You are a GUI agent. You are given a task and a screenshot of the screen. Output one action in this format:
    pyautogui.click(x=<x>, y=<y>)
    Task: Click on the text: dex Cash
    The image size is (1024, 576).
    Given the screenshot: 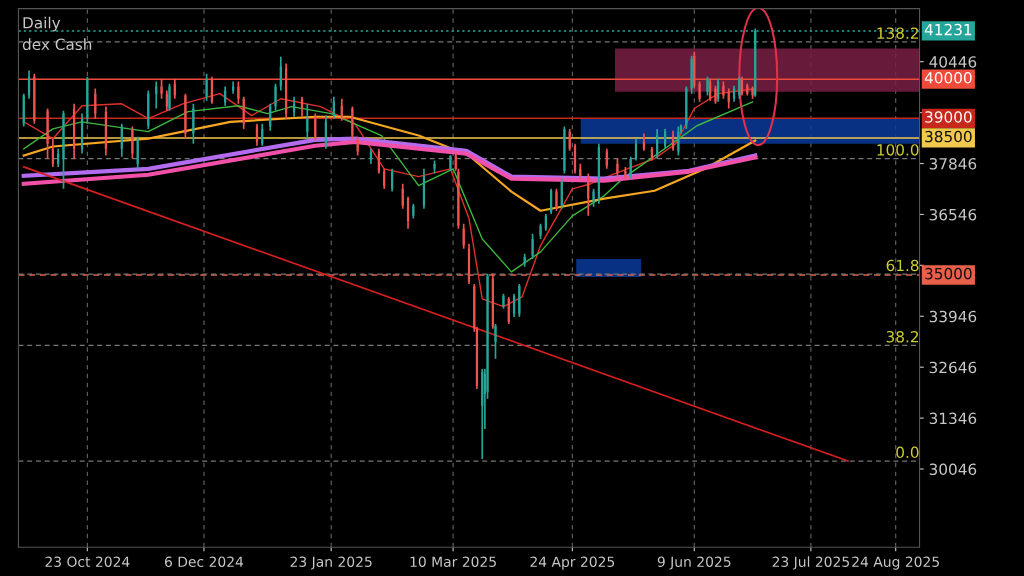 What is the action you would take?
    pyautogui.click(x=57, y=44)
    